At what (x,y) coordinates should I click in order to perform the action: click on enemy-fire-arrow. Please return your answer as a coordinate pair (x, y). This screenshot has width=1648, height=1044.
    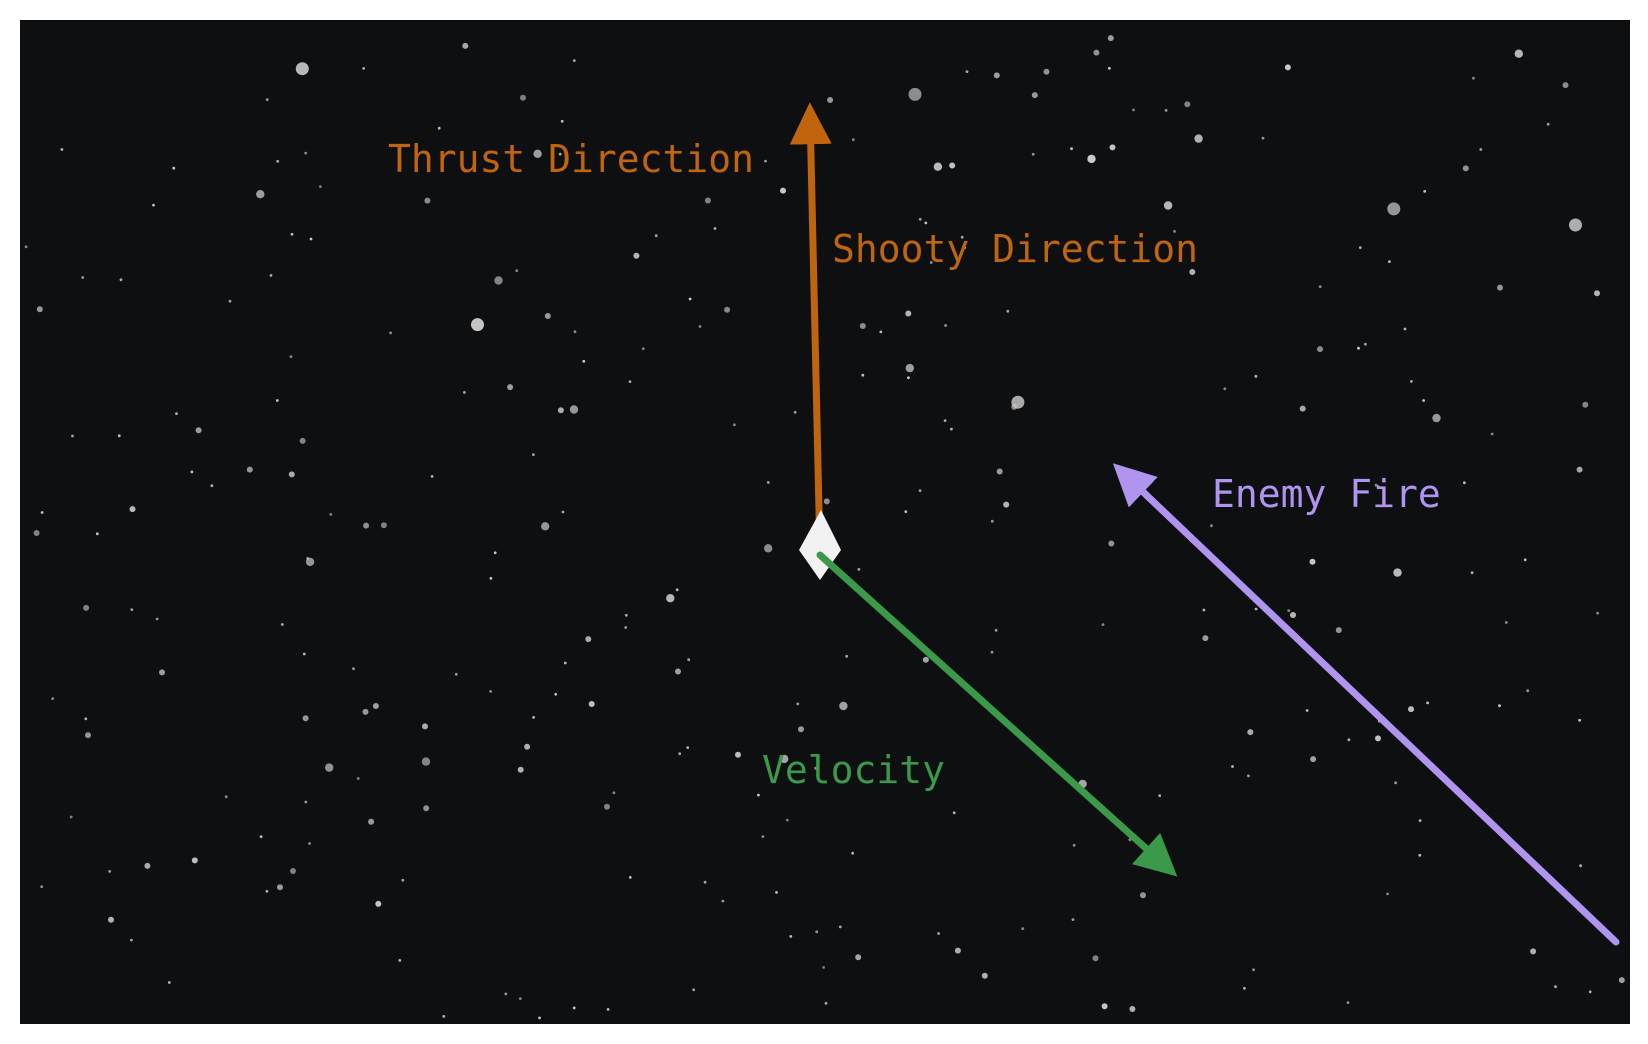
    Looking at the image, I should click on (1366, 704).